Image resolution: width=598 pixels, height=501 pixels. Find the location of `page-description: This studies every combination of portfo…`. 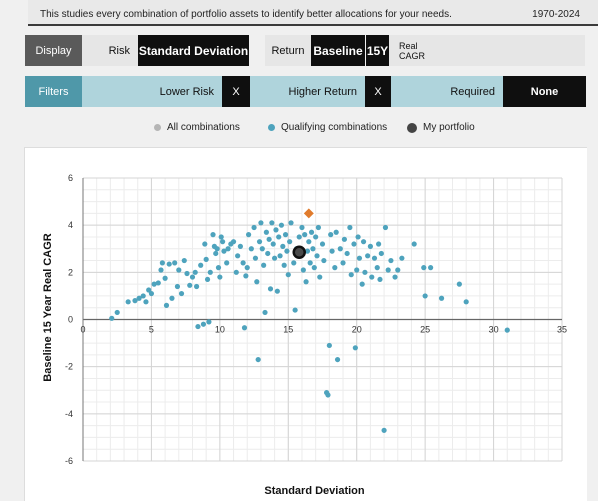

page-description: This studies every combination of portfo… is located at coordinates (246, 14).